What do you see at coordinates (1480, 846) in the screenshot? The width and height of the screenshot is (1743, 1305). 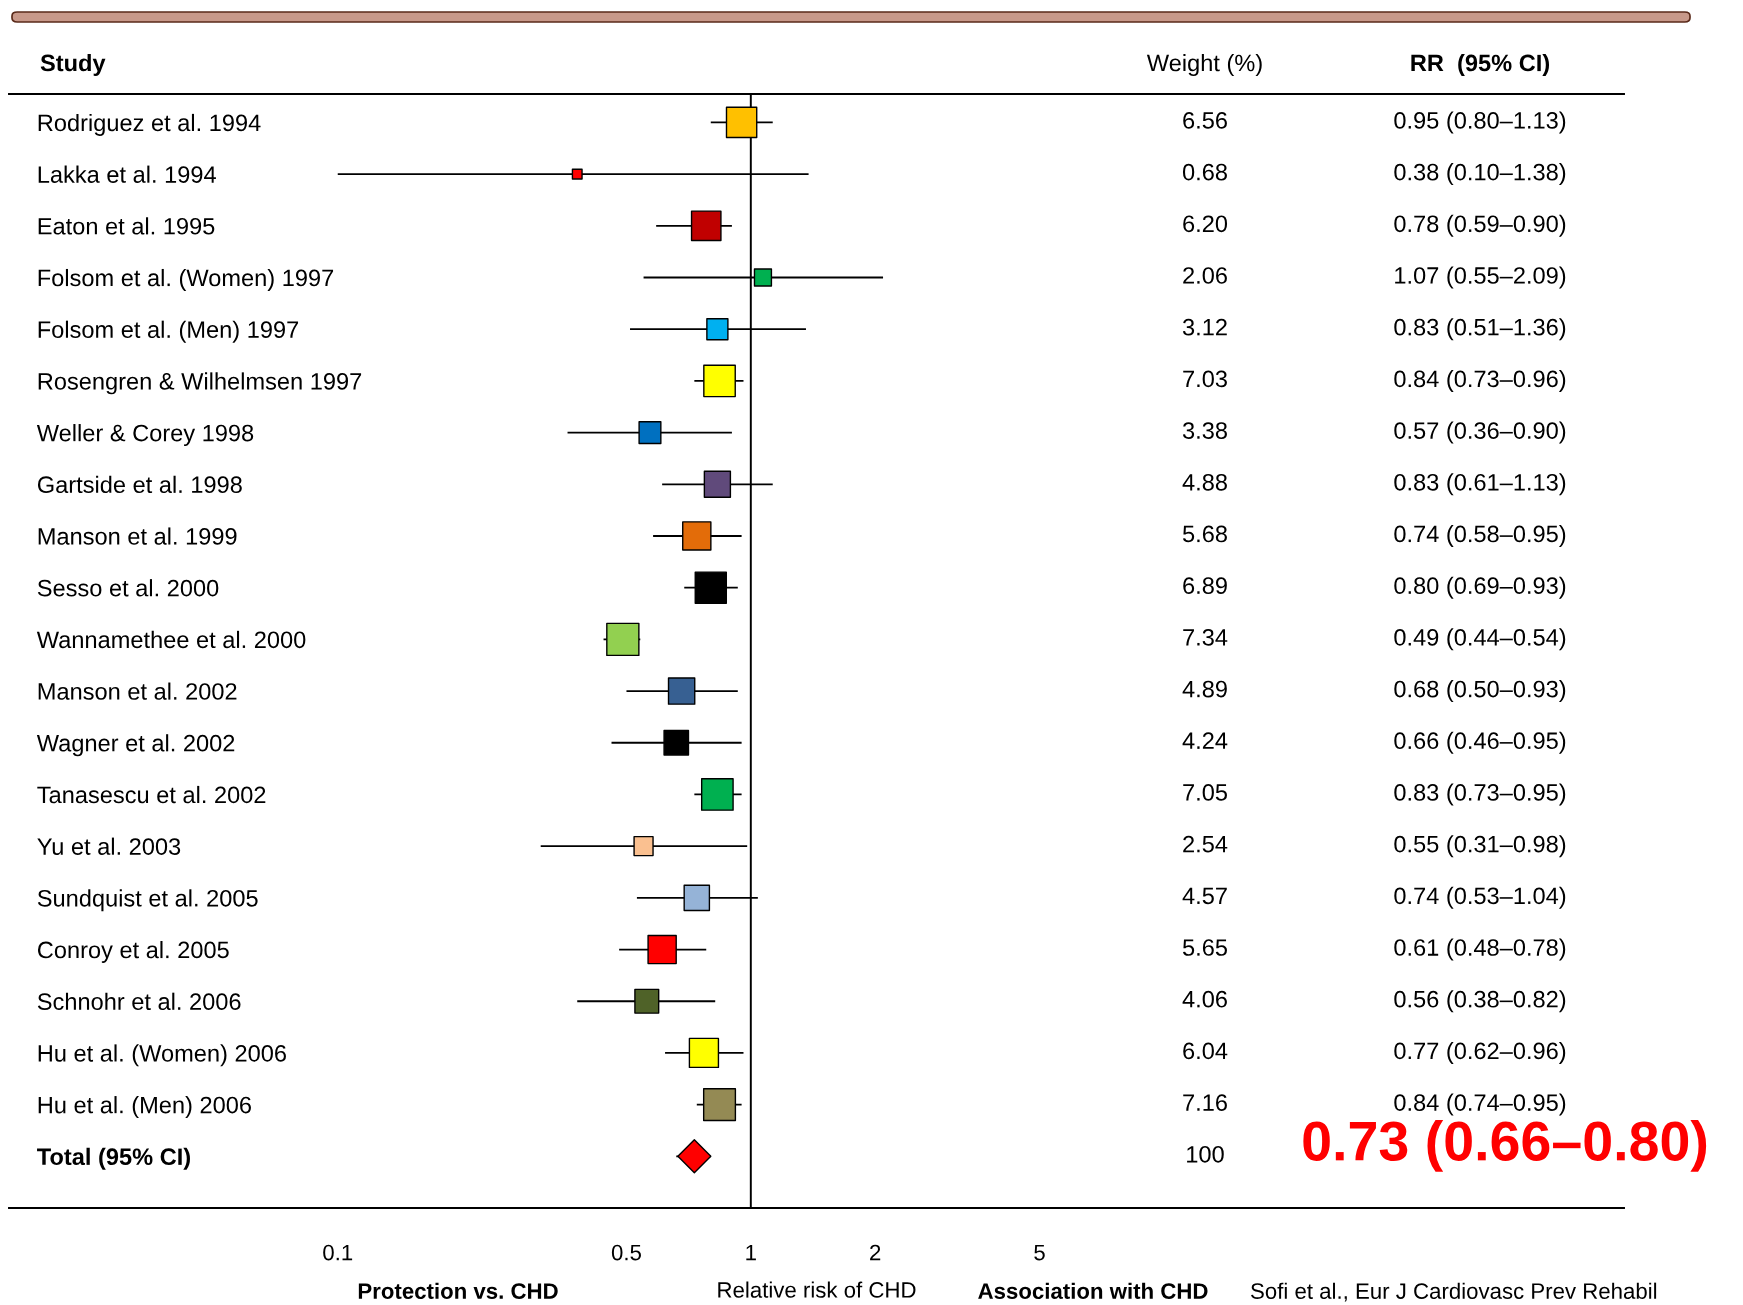 I see `annotation: 0.55 (0.31–0.98)` at bounding box center [1480, 846].